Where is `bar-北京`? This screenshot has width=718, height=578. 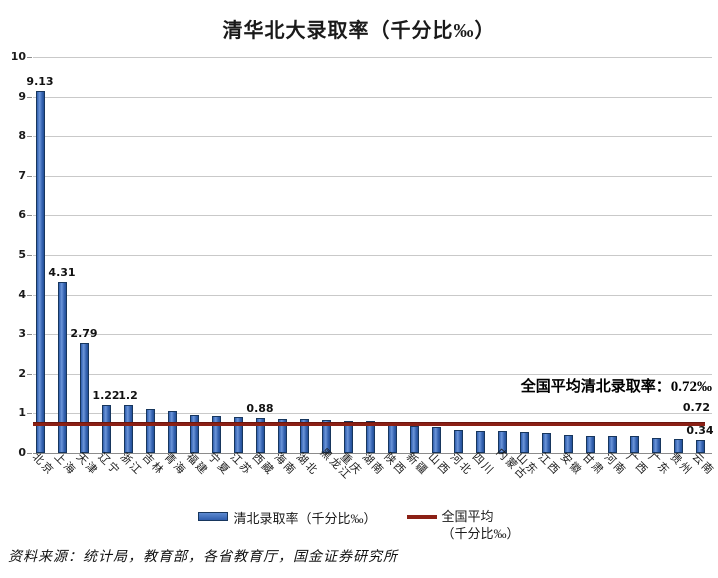
bar-北京 is located at coordinates (40, 272).